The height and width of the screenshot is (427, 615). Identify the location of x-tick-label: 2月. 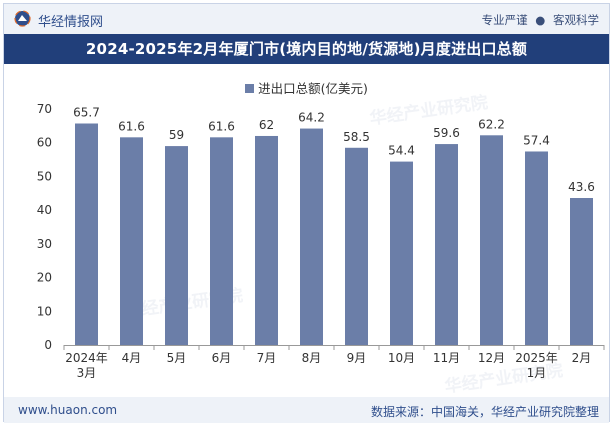
(582, 358).